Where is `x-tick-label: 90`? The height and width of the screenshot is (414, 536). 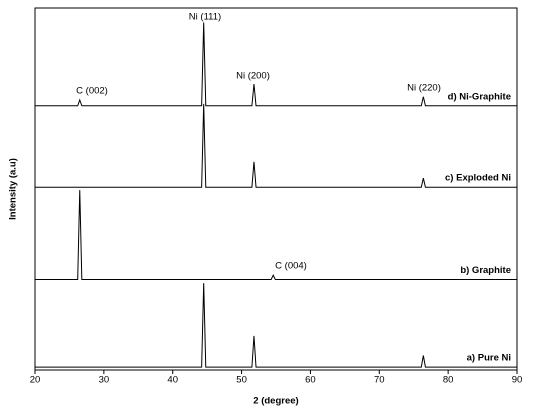
x-tick-label: 90 is located at coordinates (517, 380).